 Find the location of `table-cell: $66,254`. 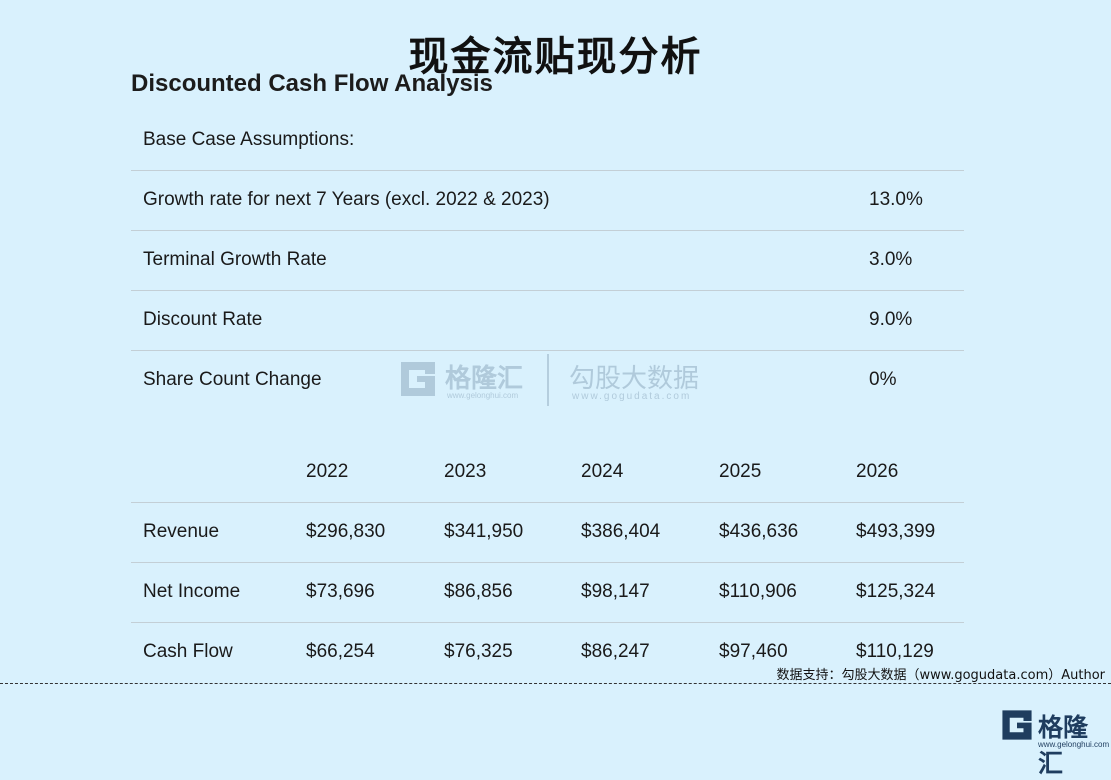

table-cell: $66,254 is located at coordinates (340, 651).